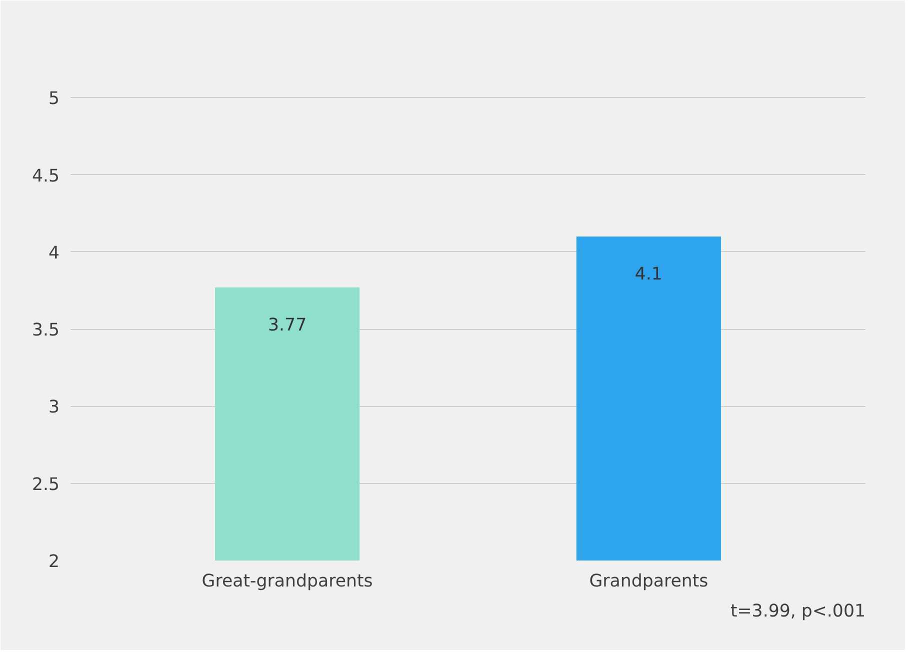 Image resolution: width=909 pixels, height=653 pixels. I want to click on y-tick-label: 3, so click(54, 408).